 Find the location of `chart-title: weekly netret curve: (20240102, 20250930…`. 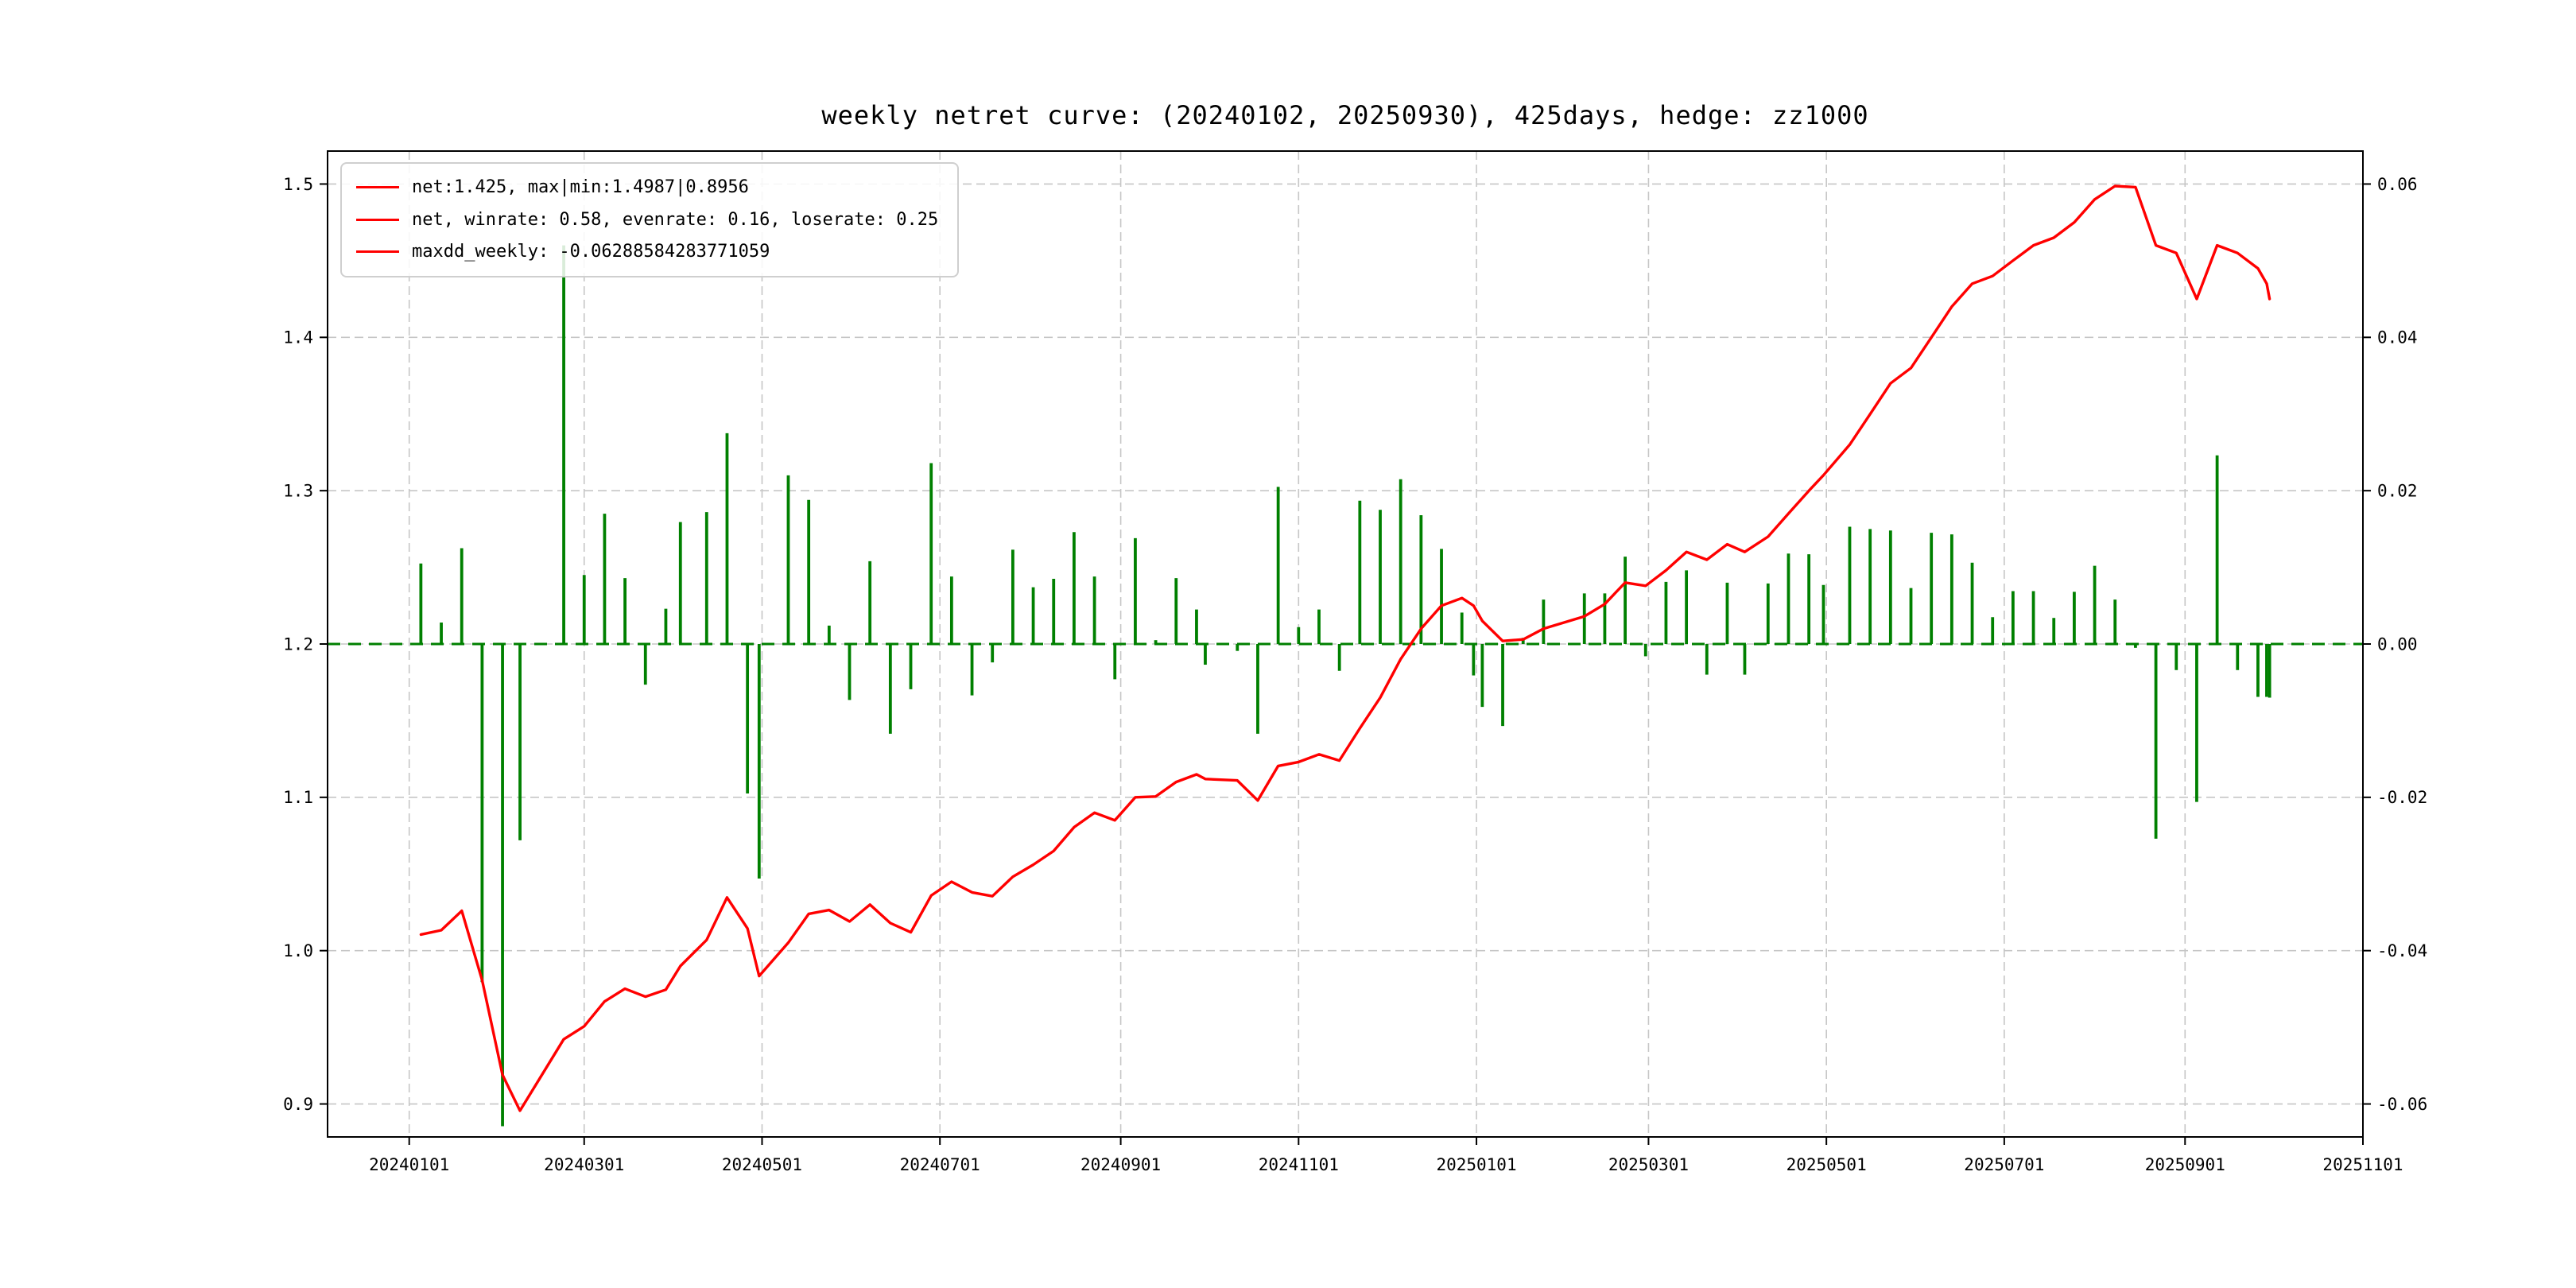

chart-title: weekly netret curve: (20240102, 20250930… is located at coordinates (1345, 115).